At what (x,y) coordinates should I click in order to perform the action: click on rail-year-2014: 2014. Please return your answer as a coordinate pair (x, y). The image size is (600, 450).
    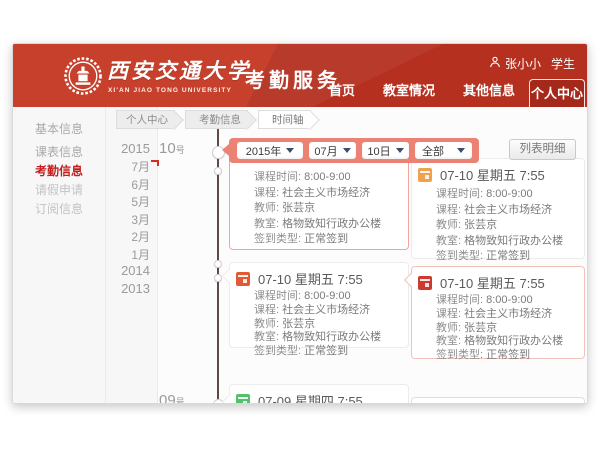
    Looking at the image, I should click on (135, 270).